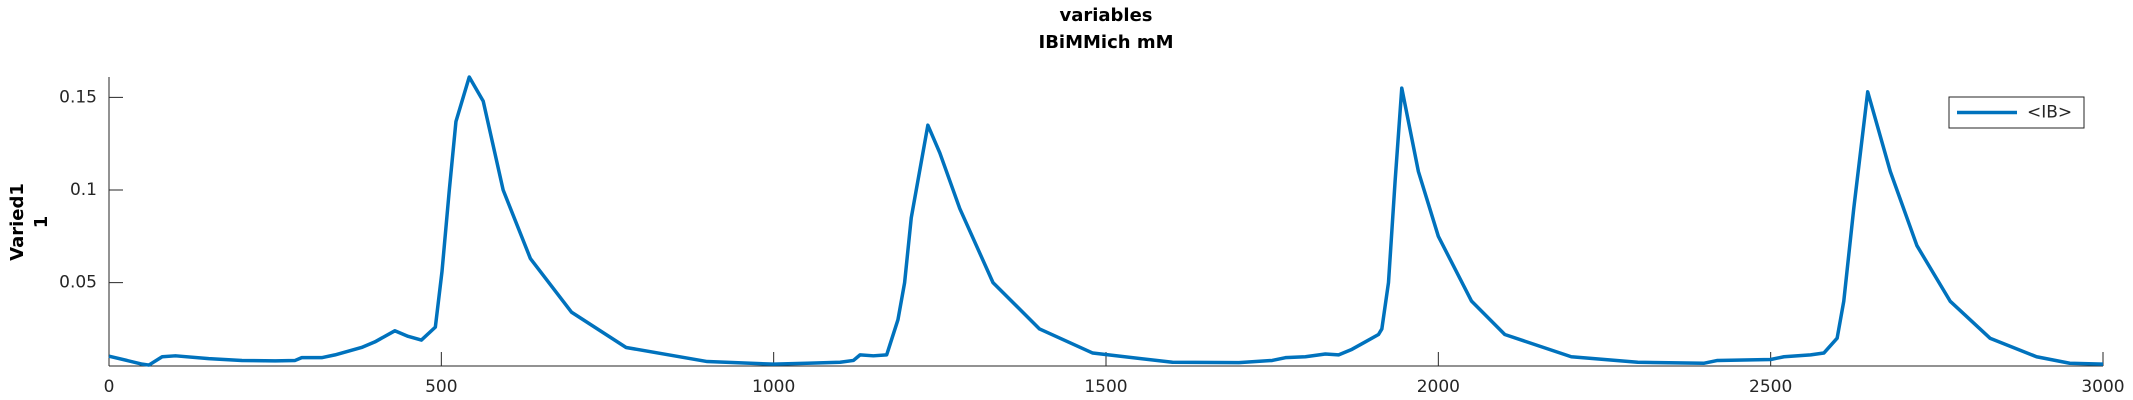 Image resolution: width=2133 pixels, height=400 pixels. What do you see at coordinates (41, 222) in the screenshot?
I see `y-label-line: 1` at bounding box center [41, 222].